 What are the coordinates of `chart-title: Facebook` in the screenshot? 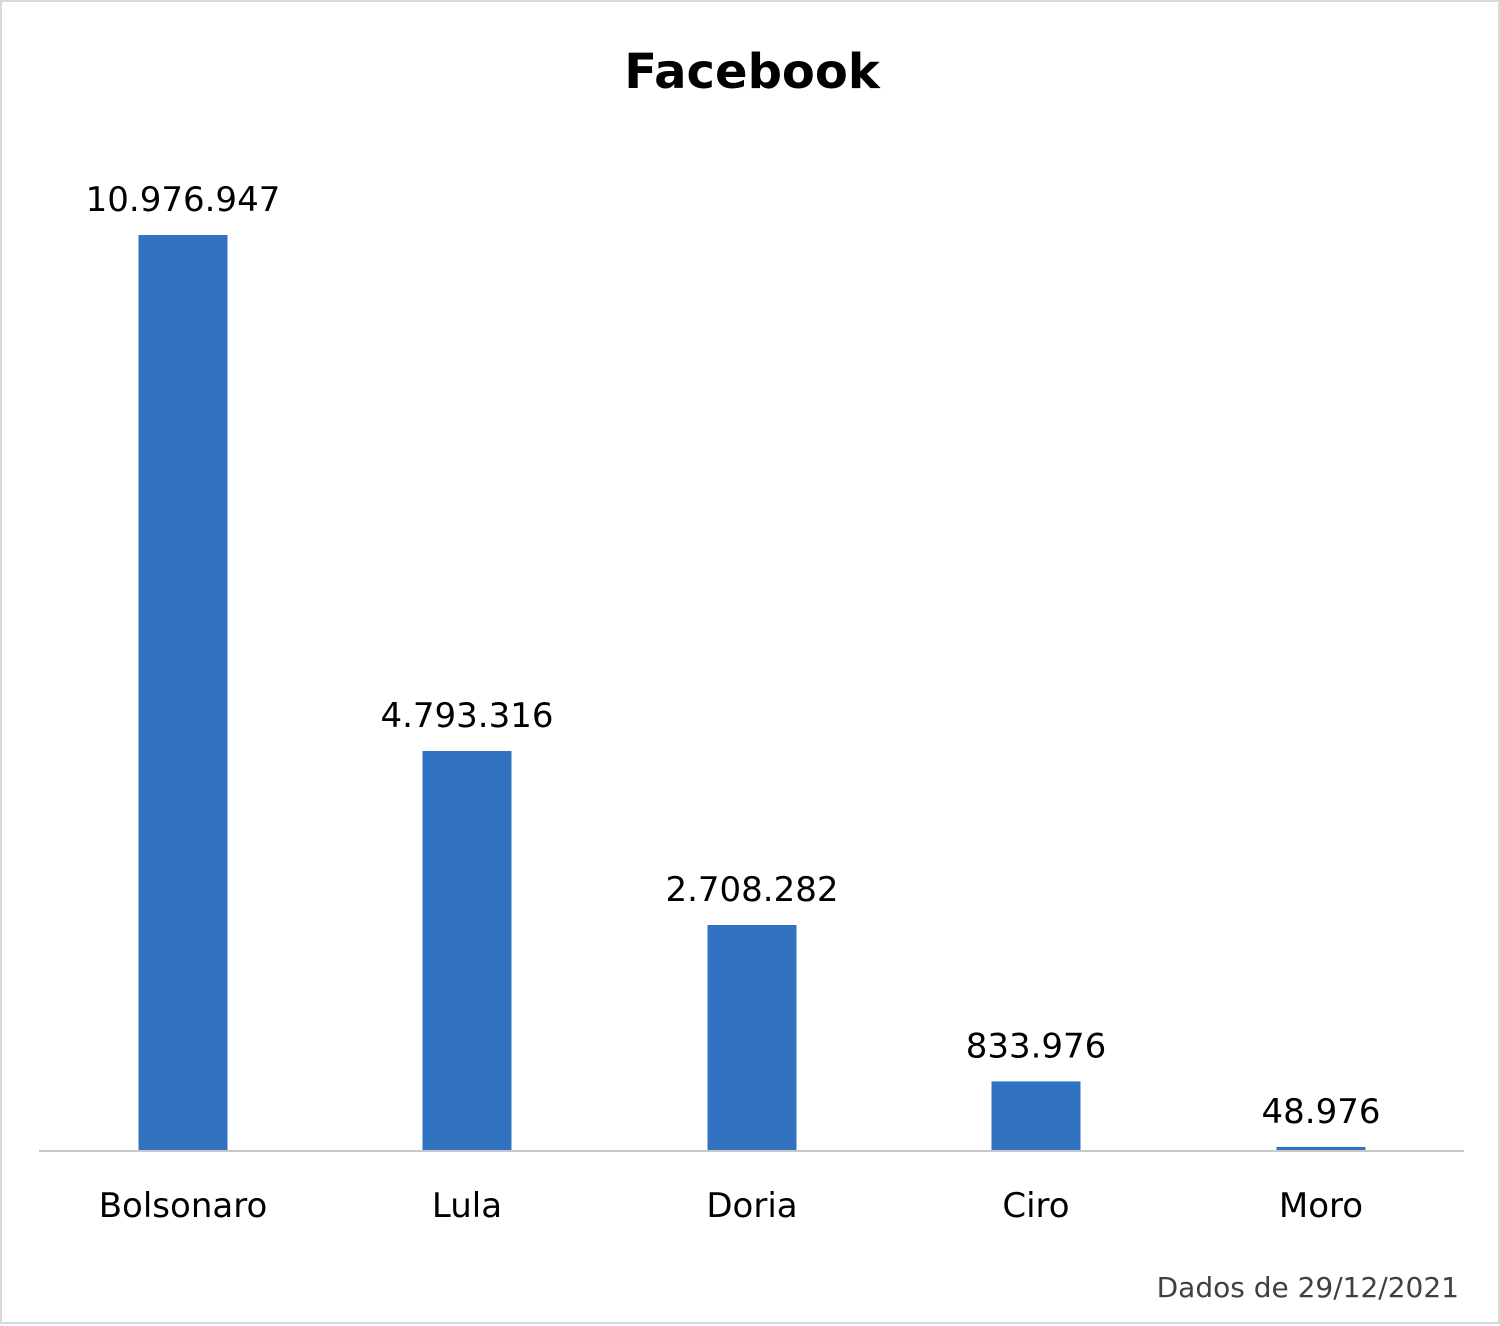 It's located at (752, 72).